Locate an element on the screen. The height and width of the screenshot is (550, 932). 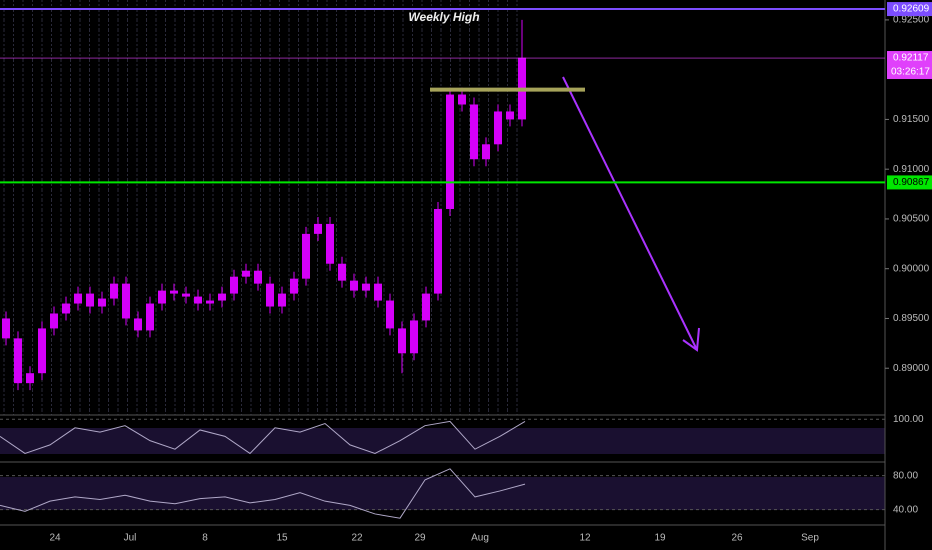
countdown: 03:26:17 is located at coordinates (910, 72).